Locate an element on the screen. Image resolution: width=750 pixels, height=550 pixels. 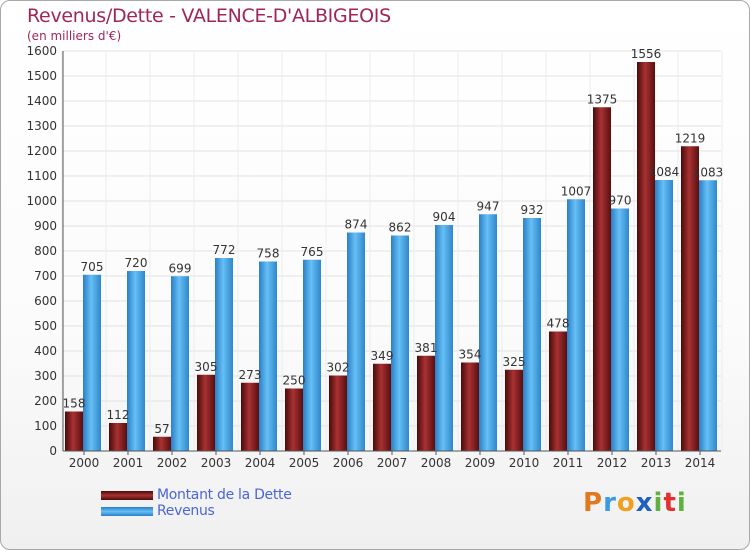
chart-title: Revenus/Dette - VALENCE-D'ALBIGEOIS is located at coordinates (209, 16).